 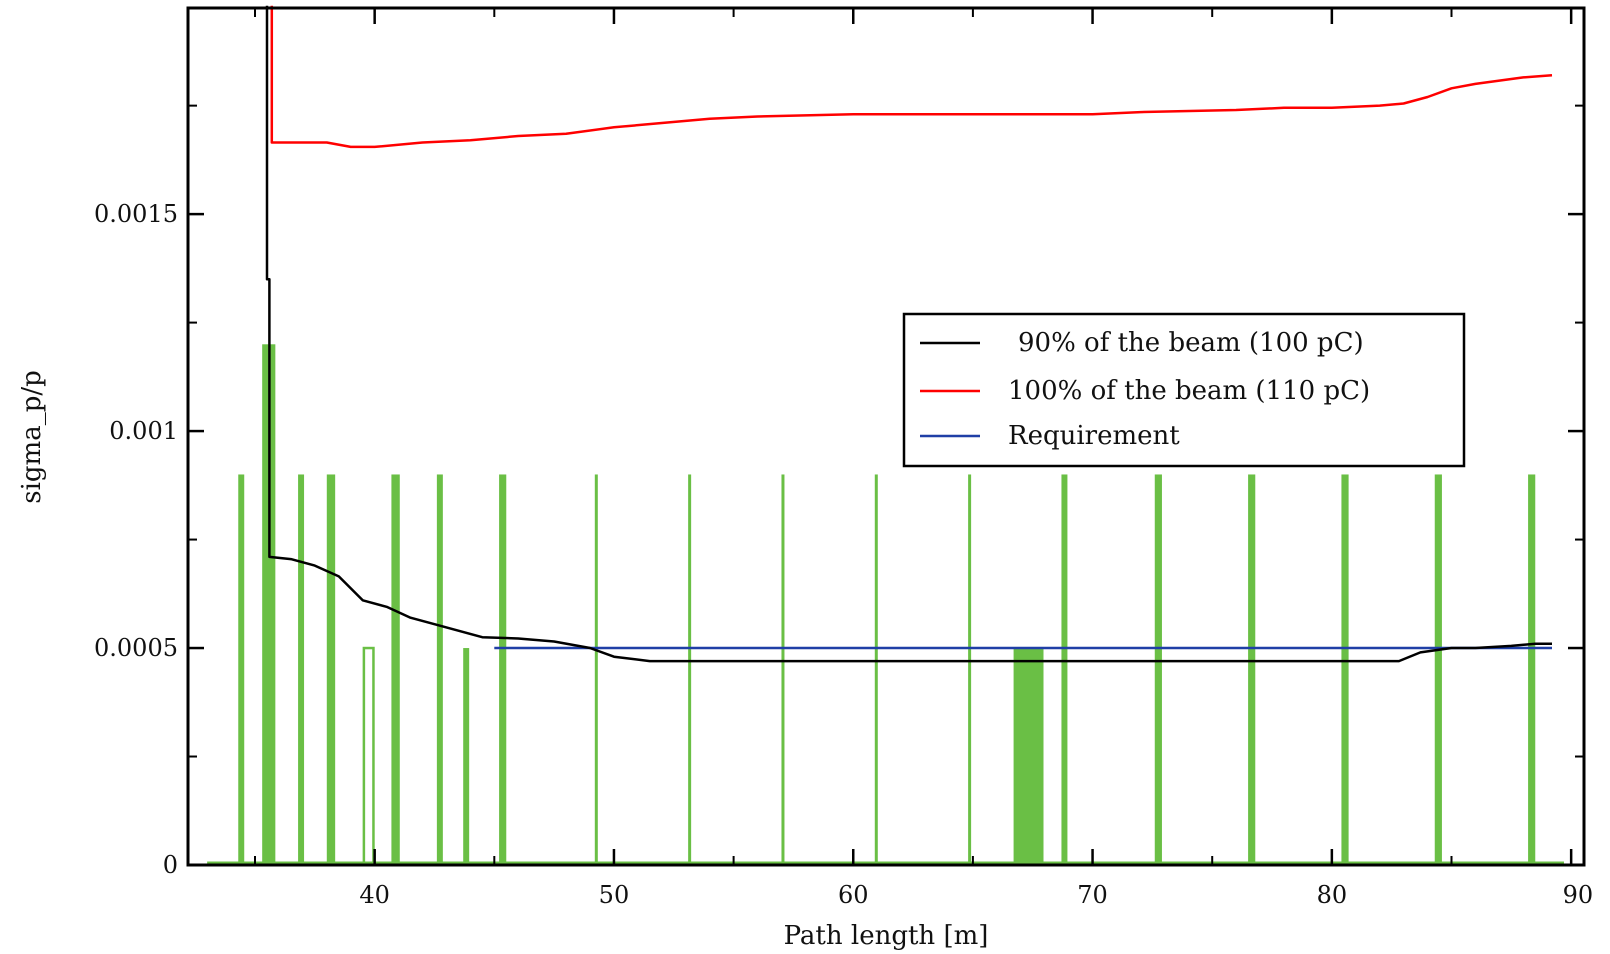 What do you see at coordinates (1092, 895) in the screenshot?
I see `x-tick-label: 70` at bounding box center [1092, 895].